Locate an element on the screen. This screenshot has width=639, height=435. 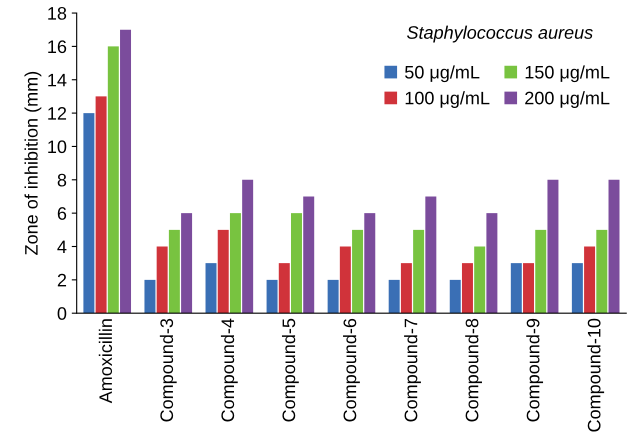
y-tick-label: 18 is located at coordinates (57, 13).